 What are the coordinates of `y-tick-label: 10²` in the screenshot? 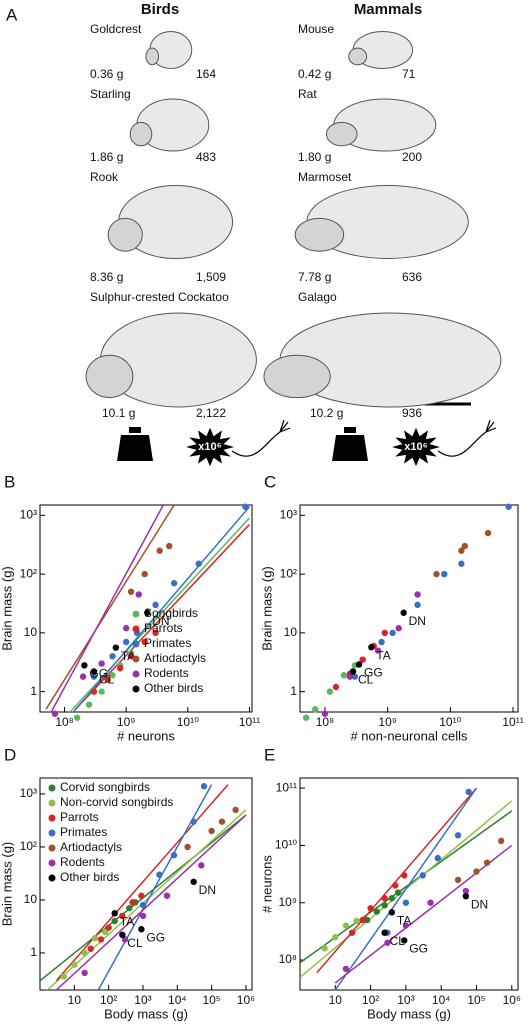 It's located at (28, 573).